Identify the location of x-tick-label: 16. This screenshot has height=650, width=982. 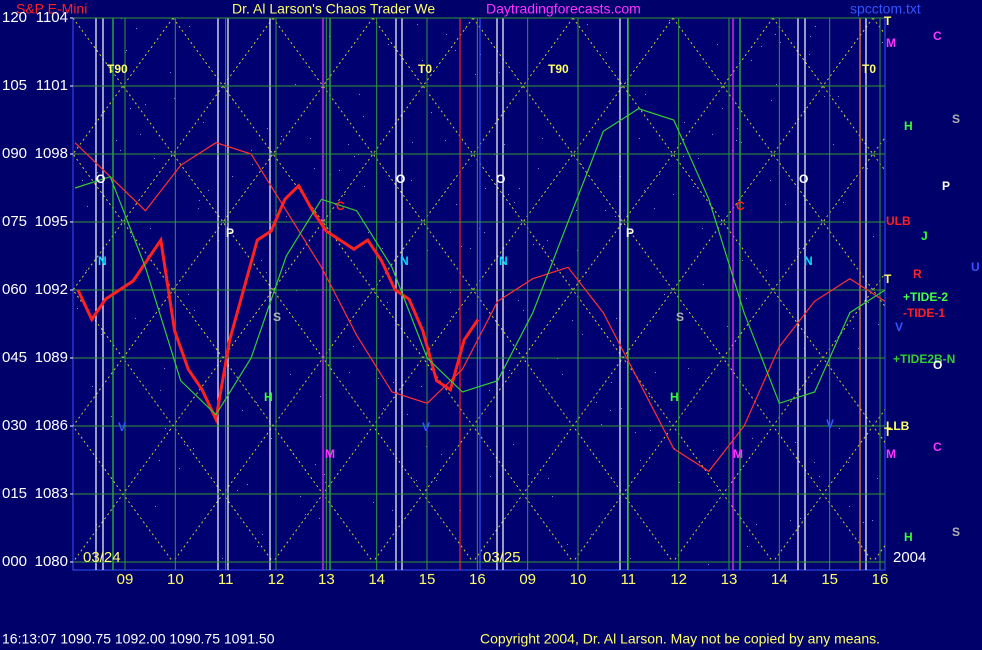
(880, 579).